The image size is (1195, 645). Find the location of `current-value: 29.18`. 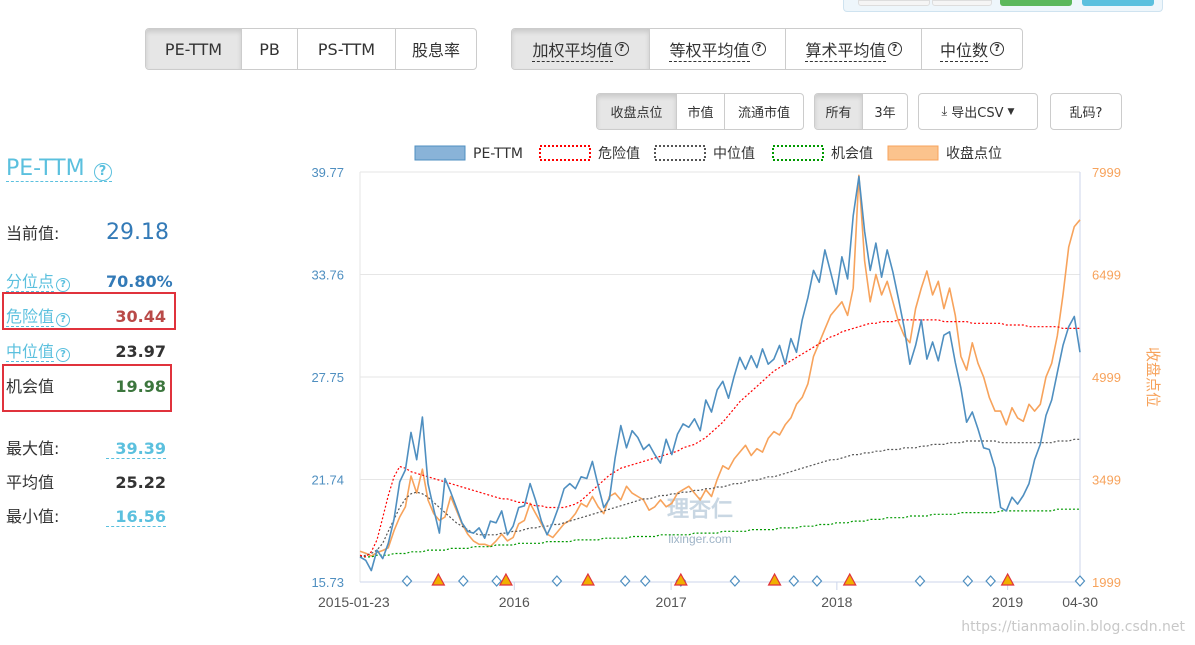

current-value: 29.18 is located at coordinates (137, 232).